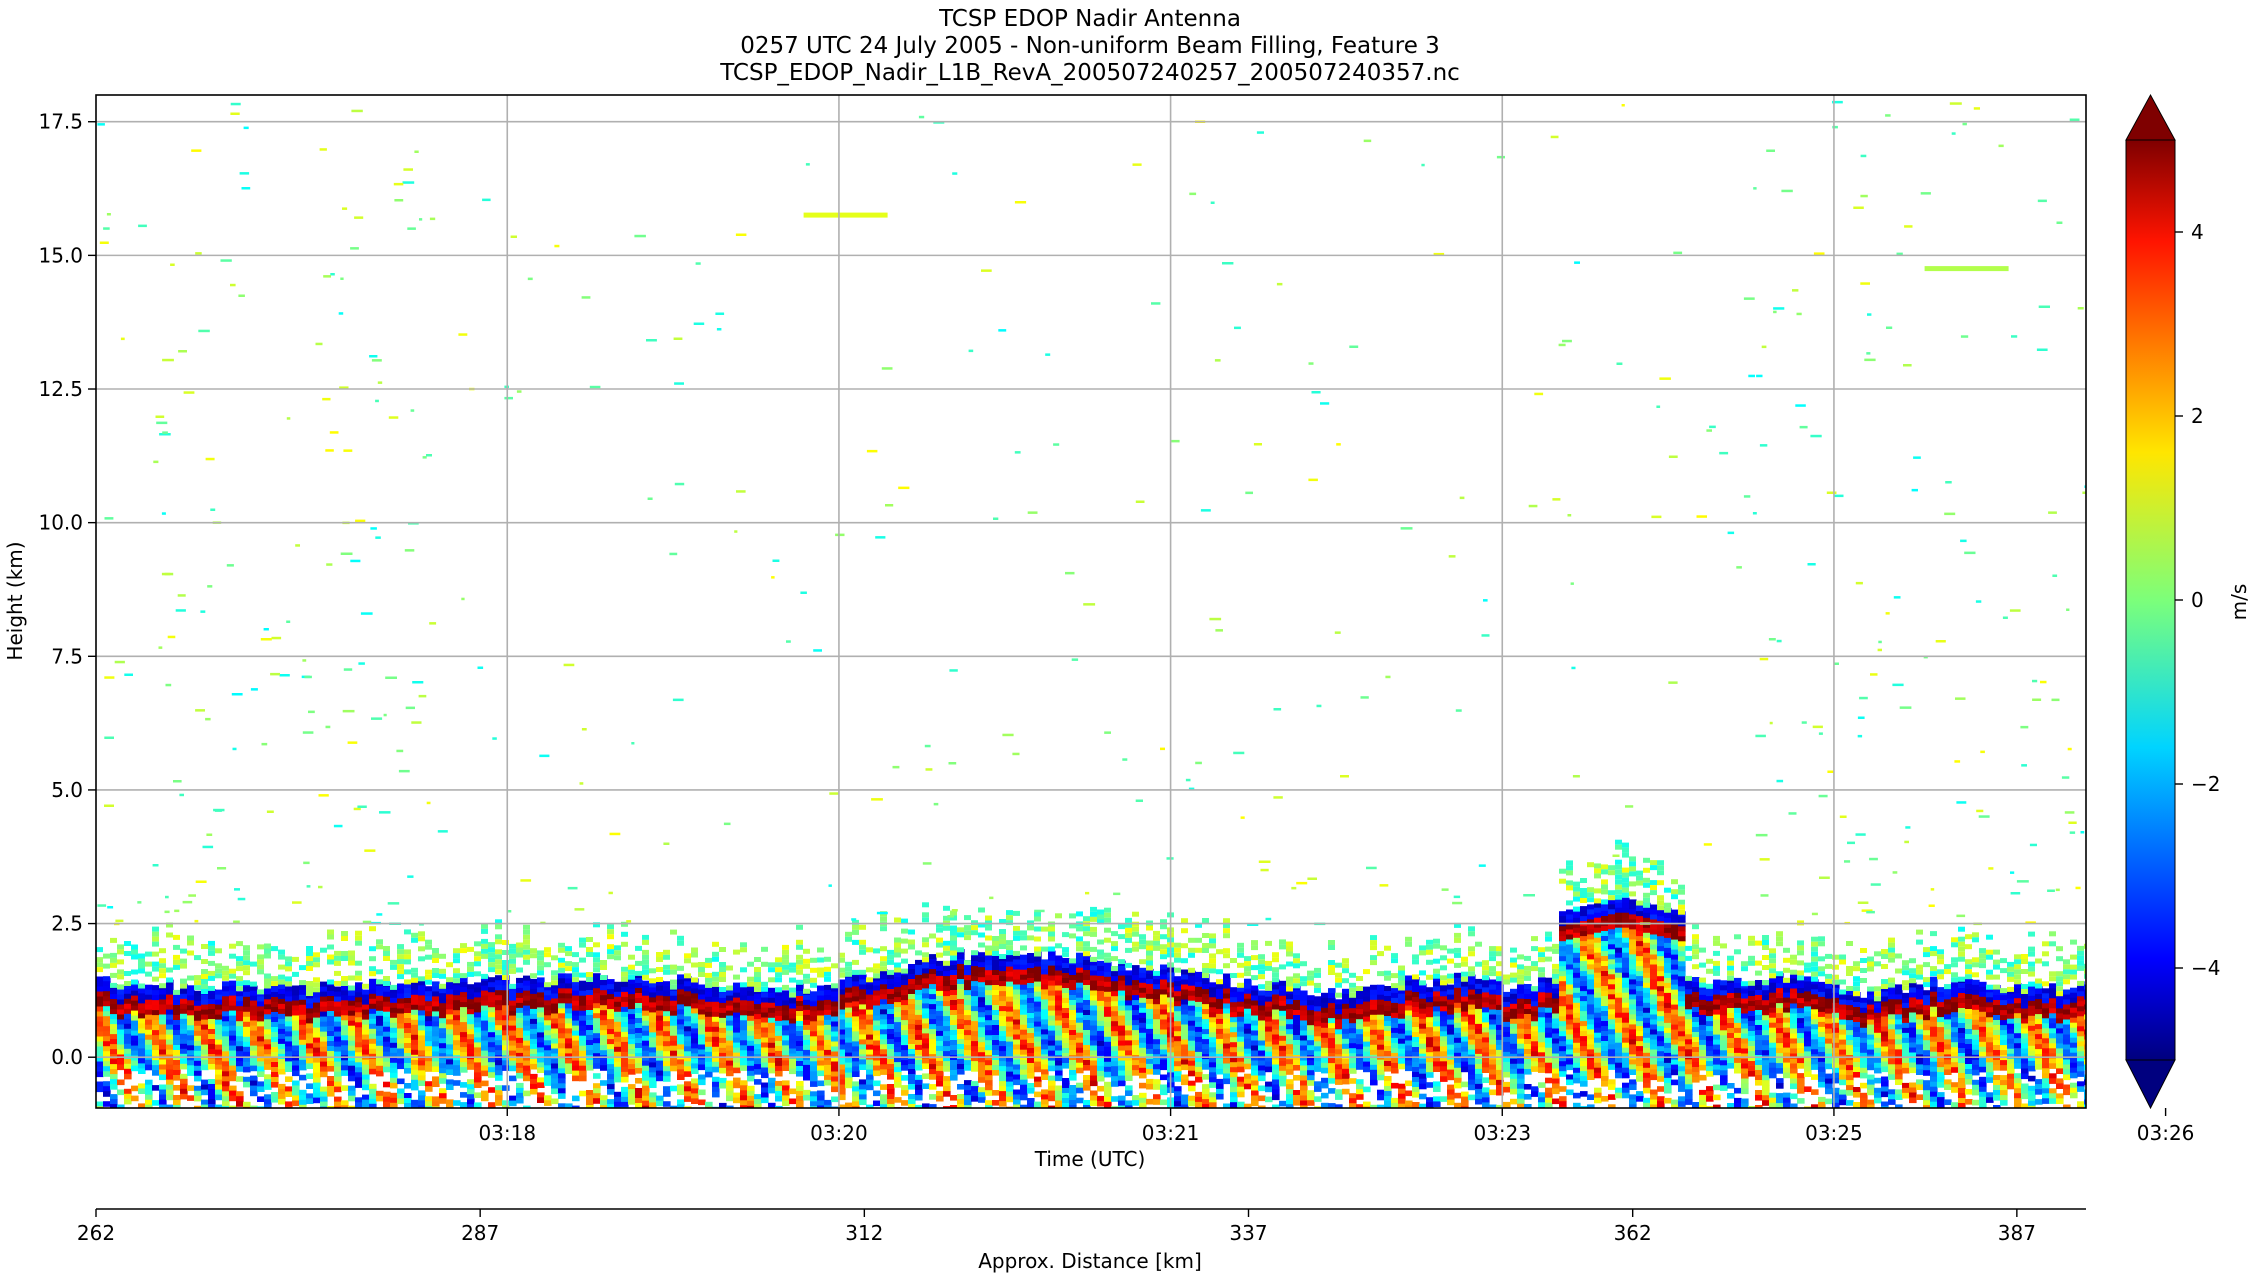 This screenshot has height=1275, width=2250. I want to click on colorbar-max-extension, so click(2150, 117).